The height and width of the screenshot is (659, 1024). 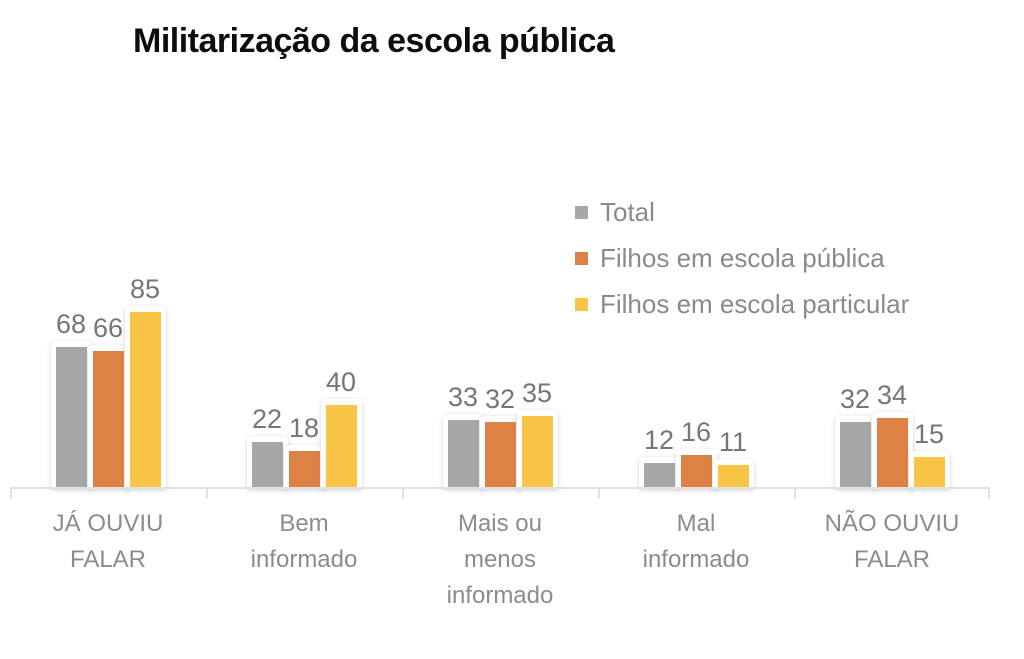 I want to click on bar-group: 33 32 35, so click(x=500, y=374).